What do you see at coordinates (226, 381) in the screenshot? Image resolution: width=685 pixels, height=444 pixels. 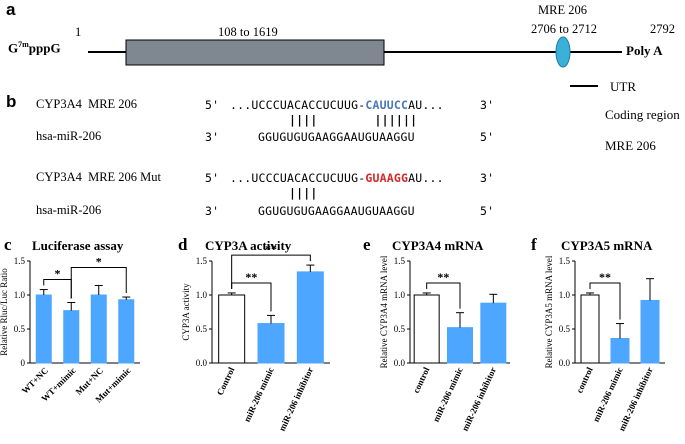 I see `x-tick-label: Control` at bounding box center [226, 381].